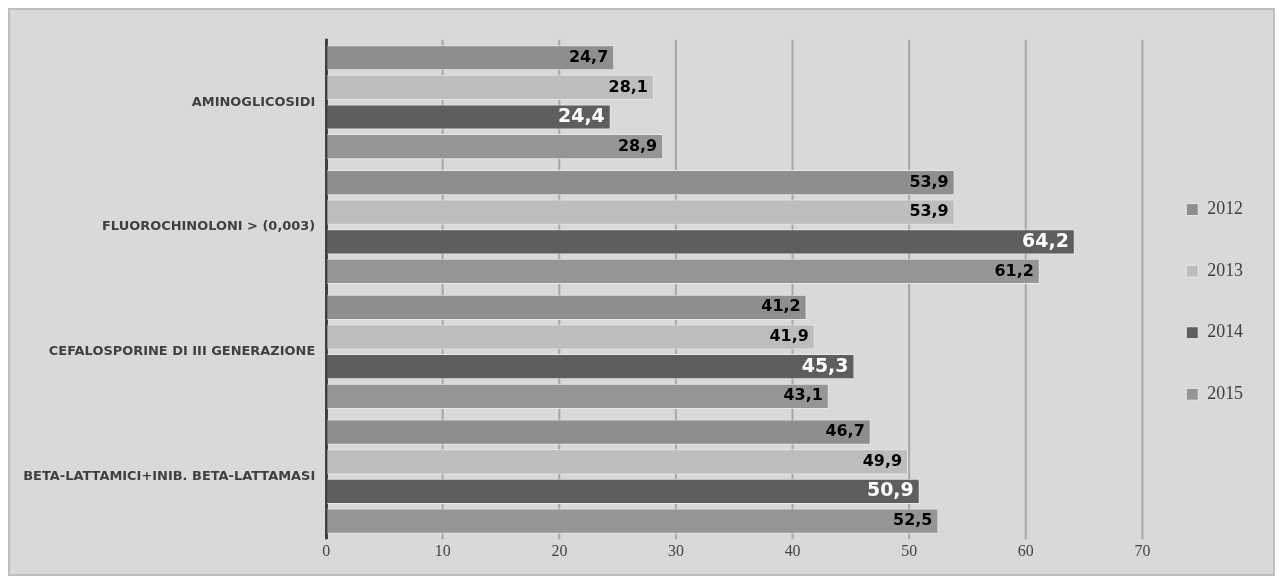 Image resolution: width=1287 pixels, height=588 pixels. I want to click on data-label: 49,9, so click(882, 460).